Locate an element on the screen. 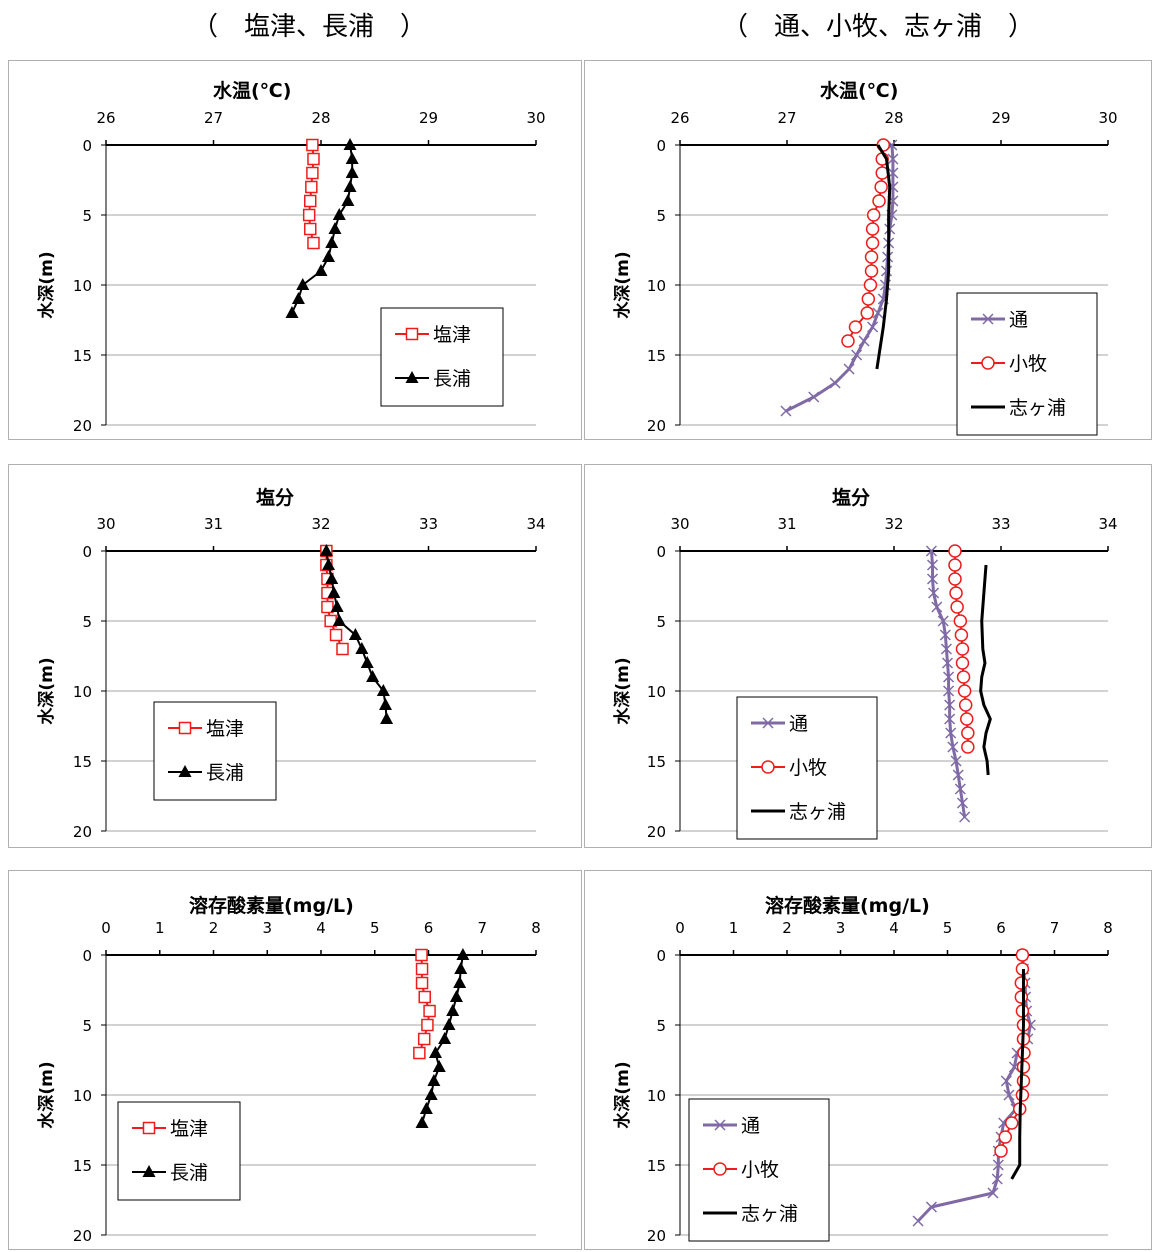  x-tick-label: 30 is located at coordinates (1107, 118).